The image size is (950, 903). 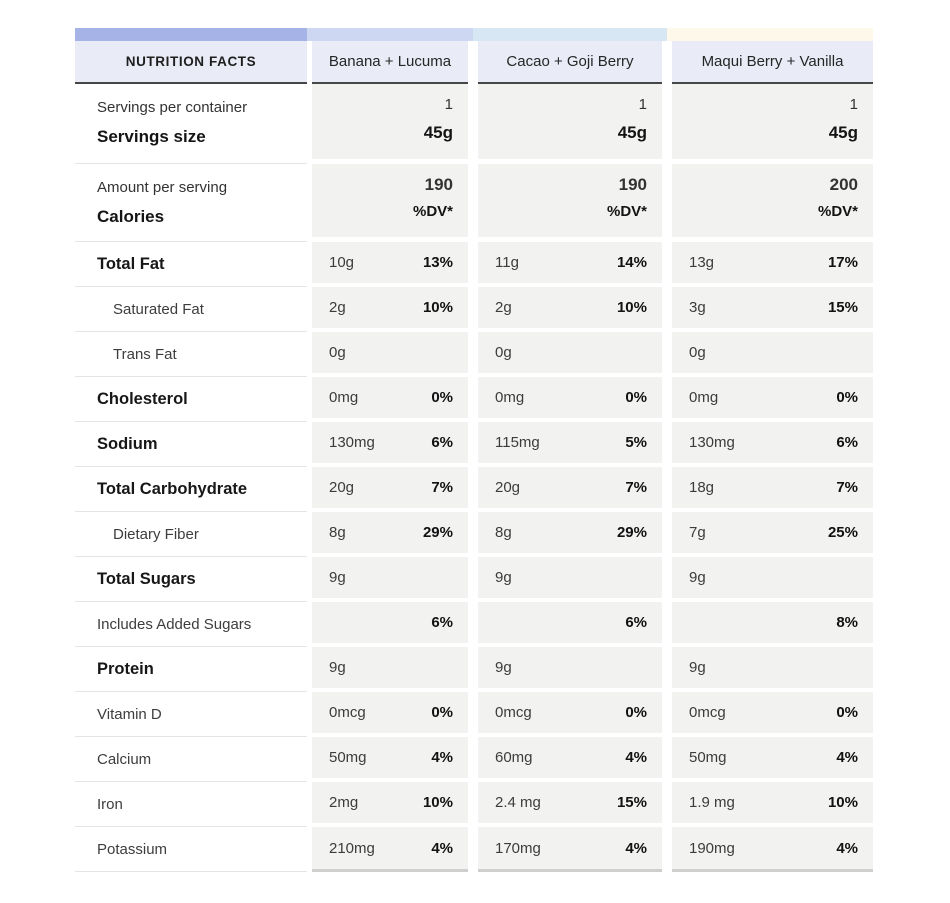 What do you see at coordinates (570, 849) in the screenshot?
I see `nutrient-data-cell: 170mg 4%` at bounding box center [570, 849].